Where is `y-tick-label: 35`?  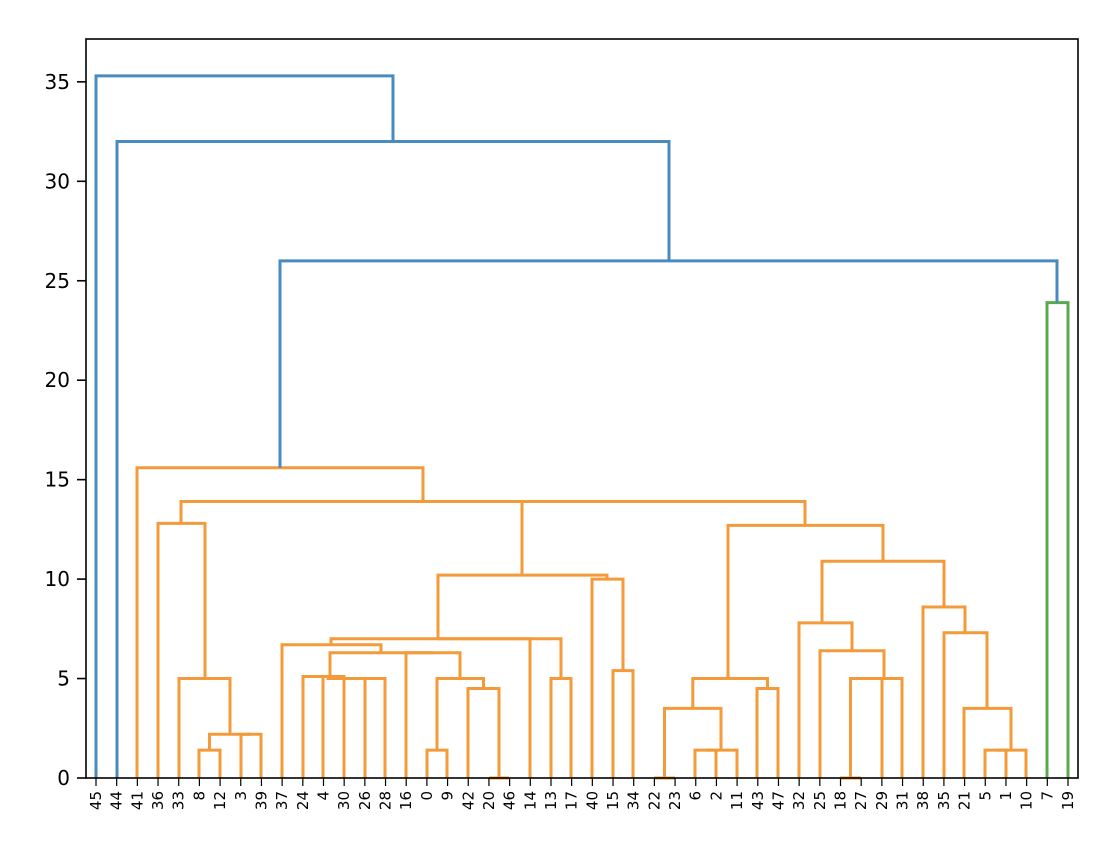 y-tick-label: 35 is located at coordinates (57, 82).